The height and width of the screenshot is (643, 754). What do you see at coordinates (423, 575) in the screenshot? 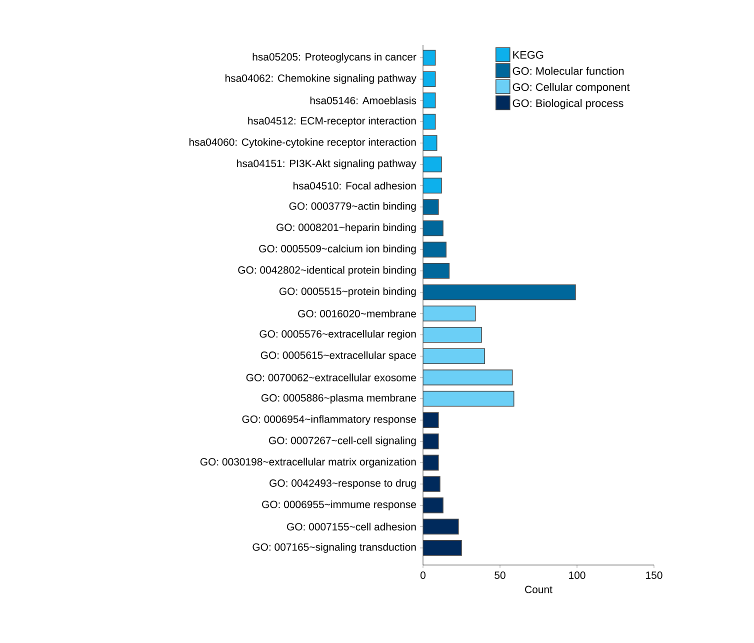
I see `x-tick-label: 0` at bounding box center [423, 575].